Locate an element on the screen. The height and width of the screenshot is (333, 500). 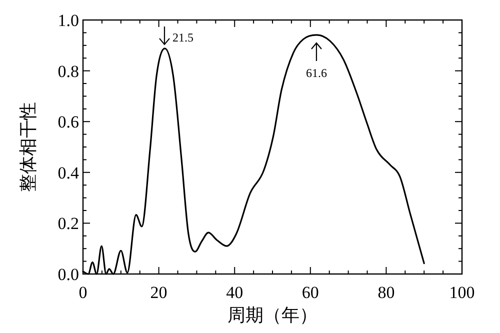
y-tick-label: 0.4 is located at coordinates (69, 172).